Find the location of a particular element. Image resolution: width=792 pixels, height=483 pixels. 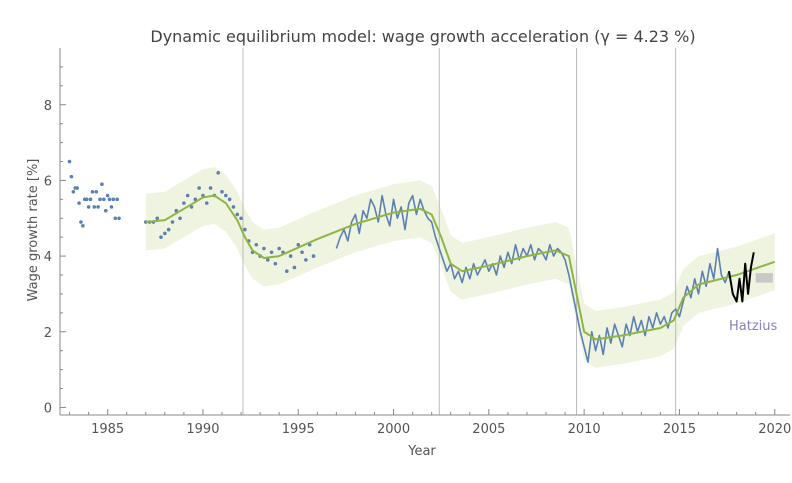

x-tick-label: 2020 is located at coordinates (774, 429).